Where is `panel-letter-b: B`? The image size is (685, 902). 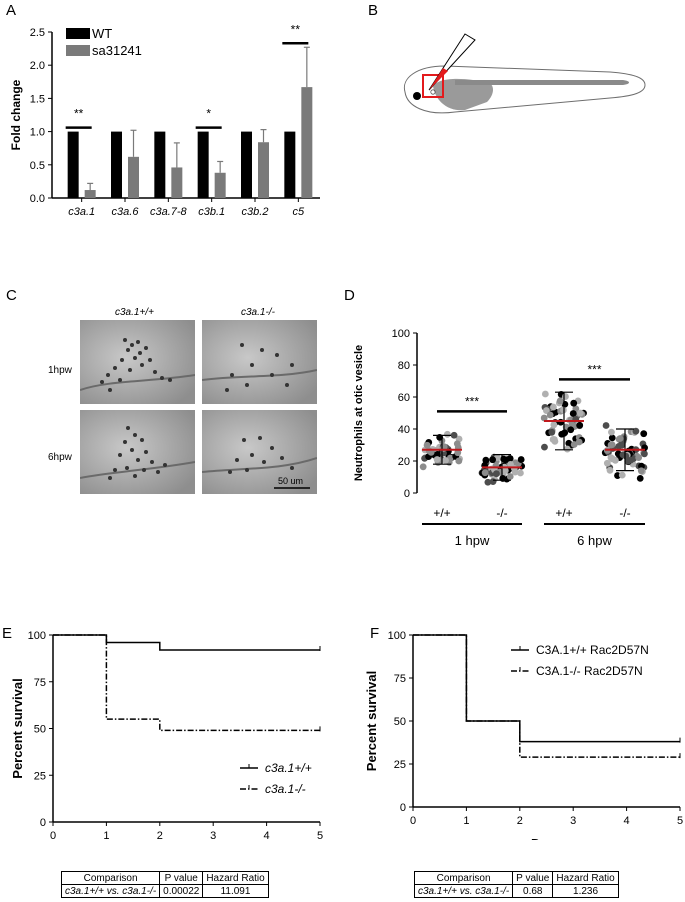
panel-letter-b: B is located at coordinates (373, 10).